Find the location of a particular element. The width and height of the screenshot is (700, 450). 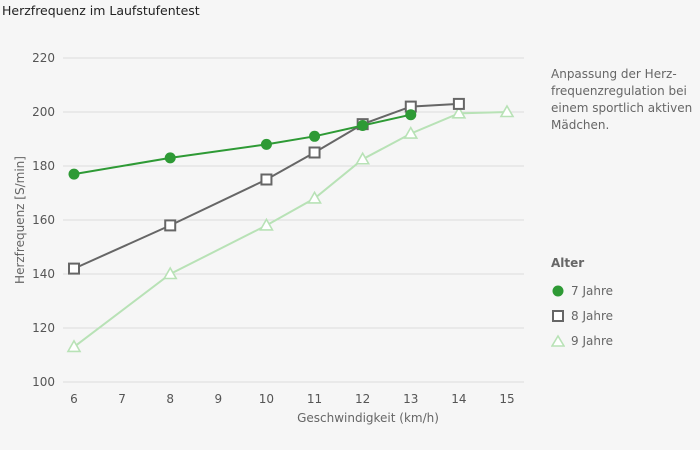

legend-title: Alter is located at coordinates (568, 263).